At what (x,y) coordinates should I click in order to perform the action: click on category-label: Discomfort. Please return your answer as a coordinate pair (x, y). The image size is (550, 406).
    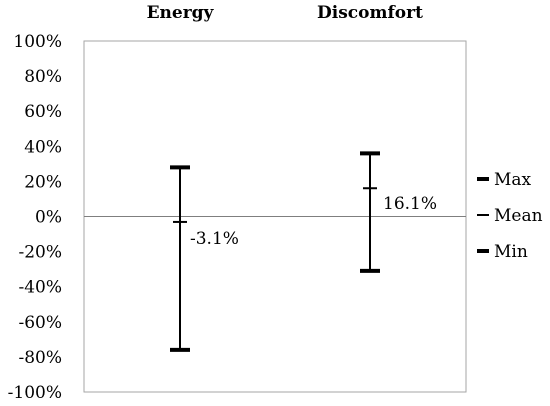
    Looking at the image, I should click on (370, 13).